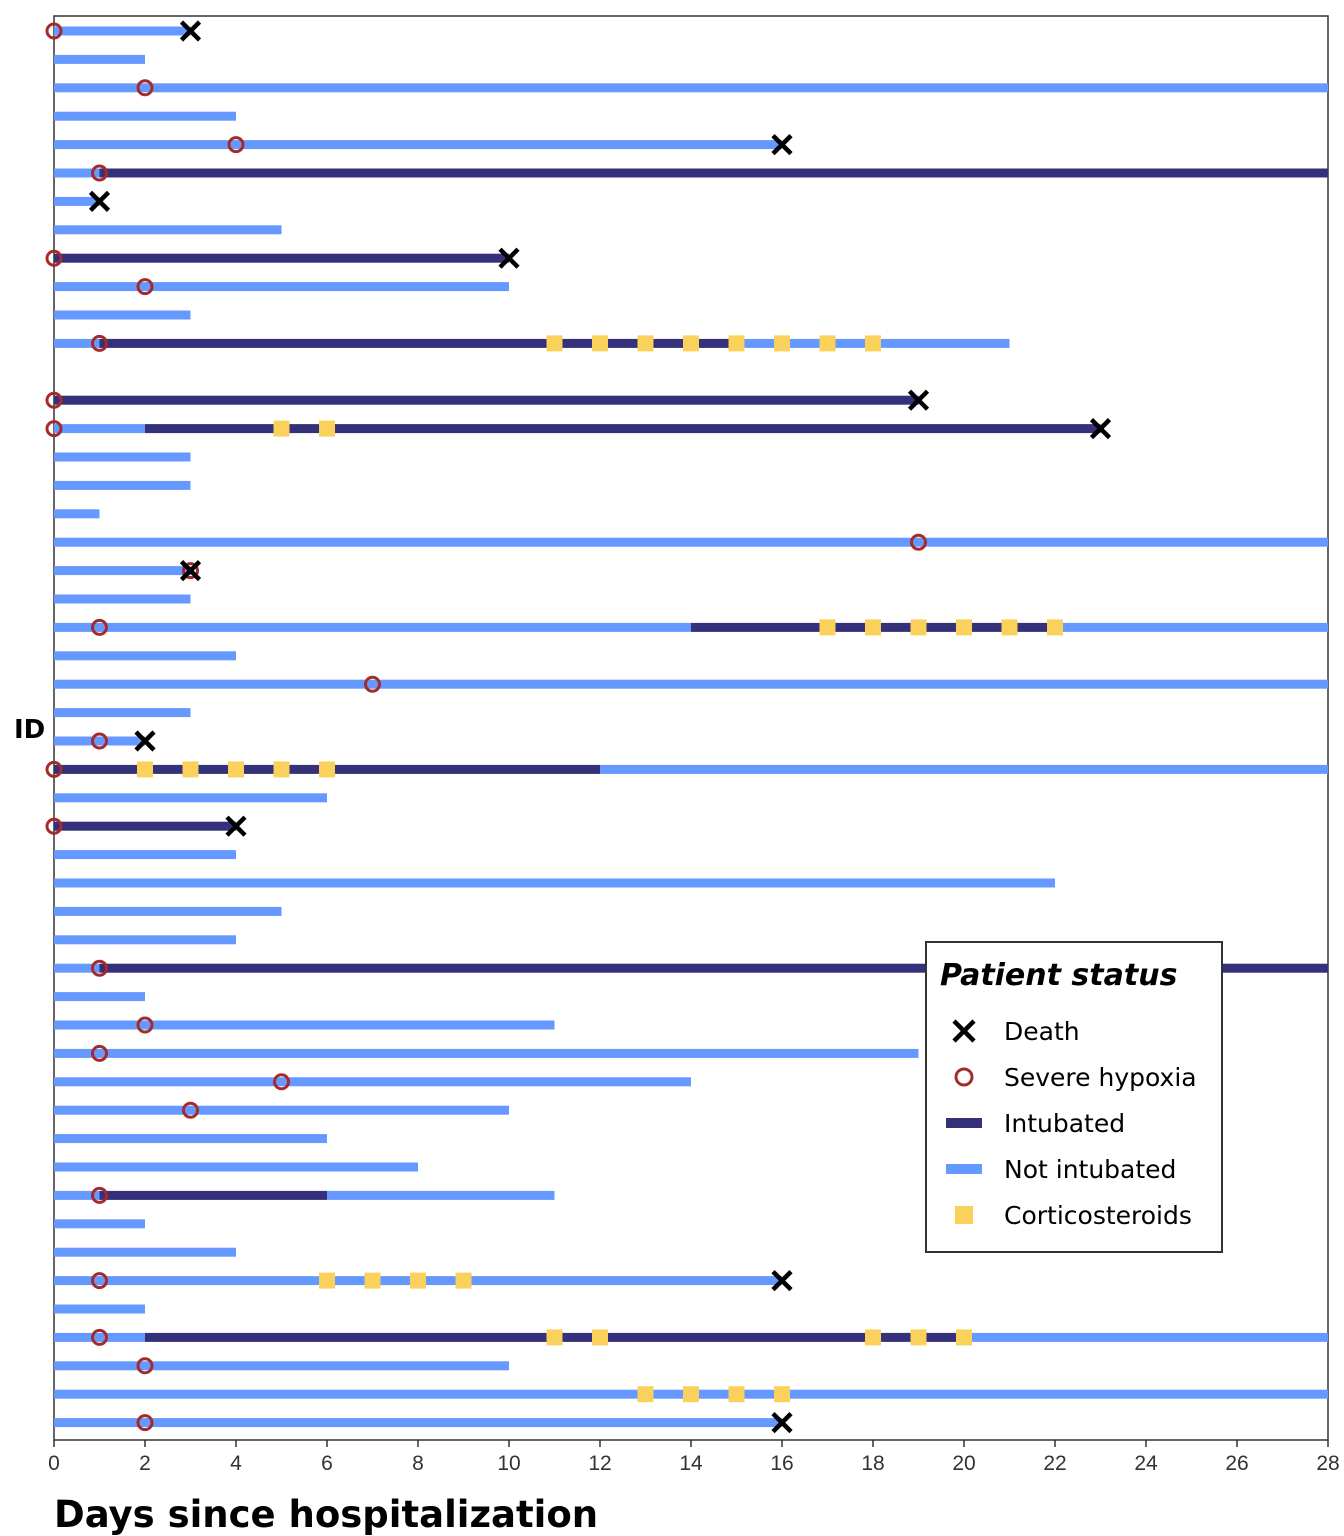 The image size is (1344, 1536). I want to click on legend-label: Intubated, so click(1064, 1123).